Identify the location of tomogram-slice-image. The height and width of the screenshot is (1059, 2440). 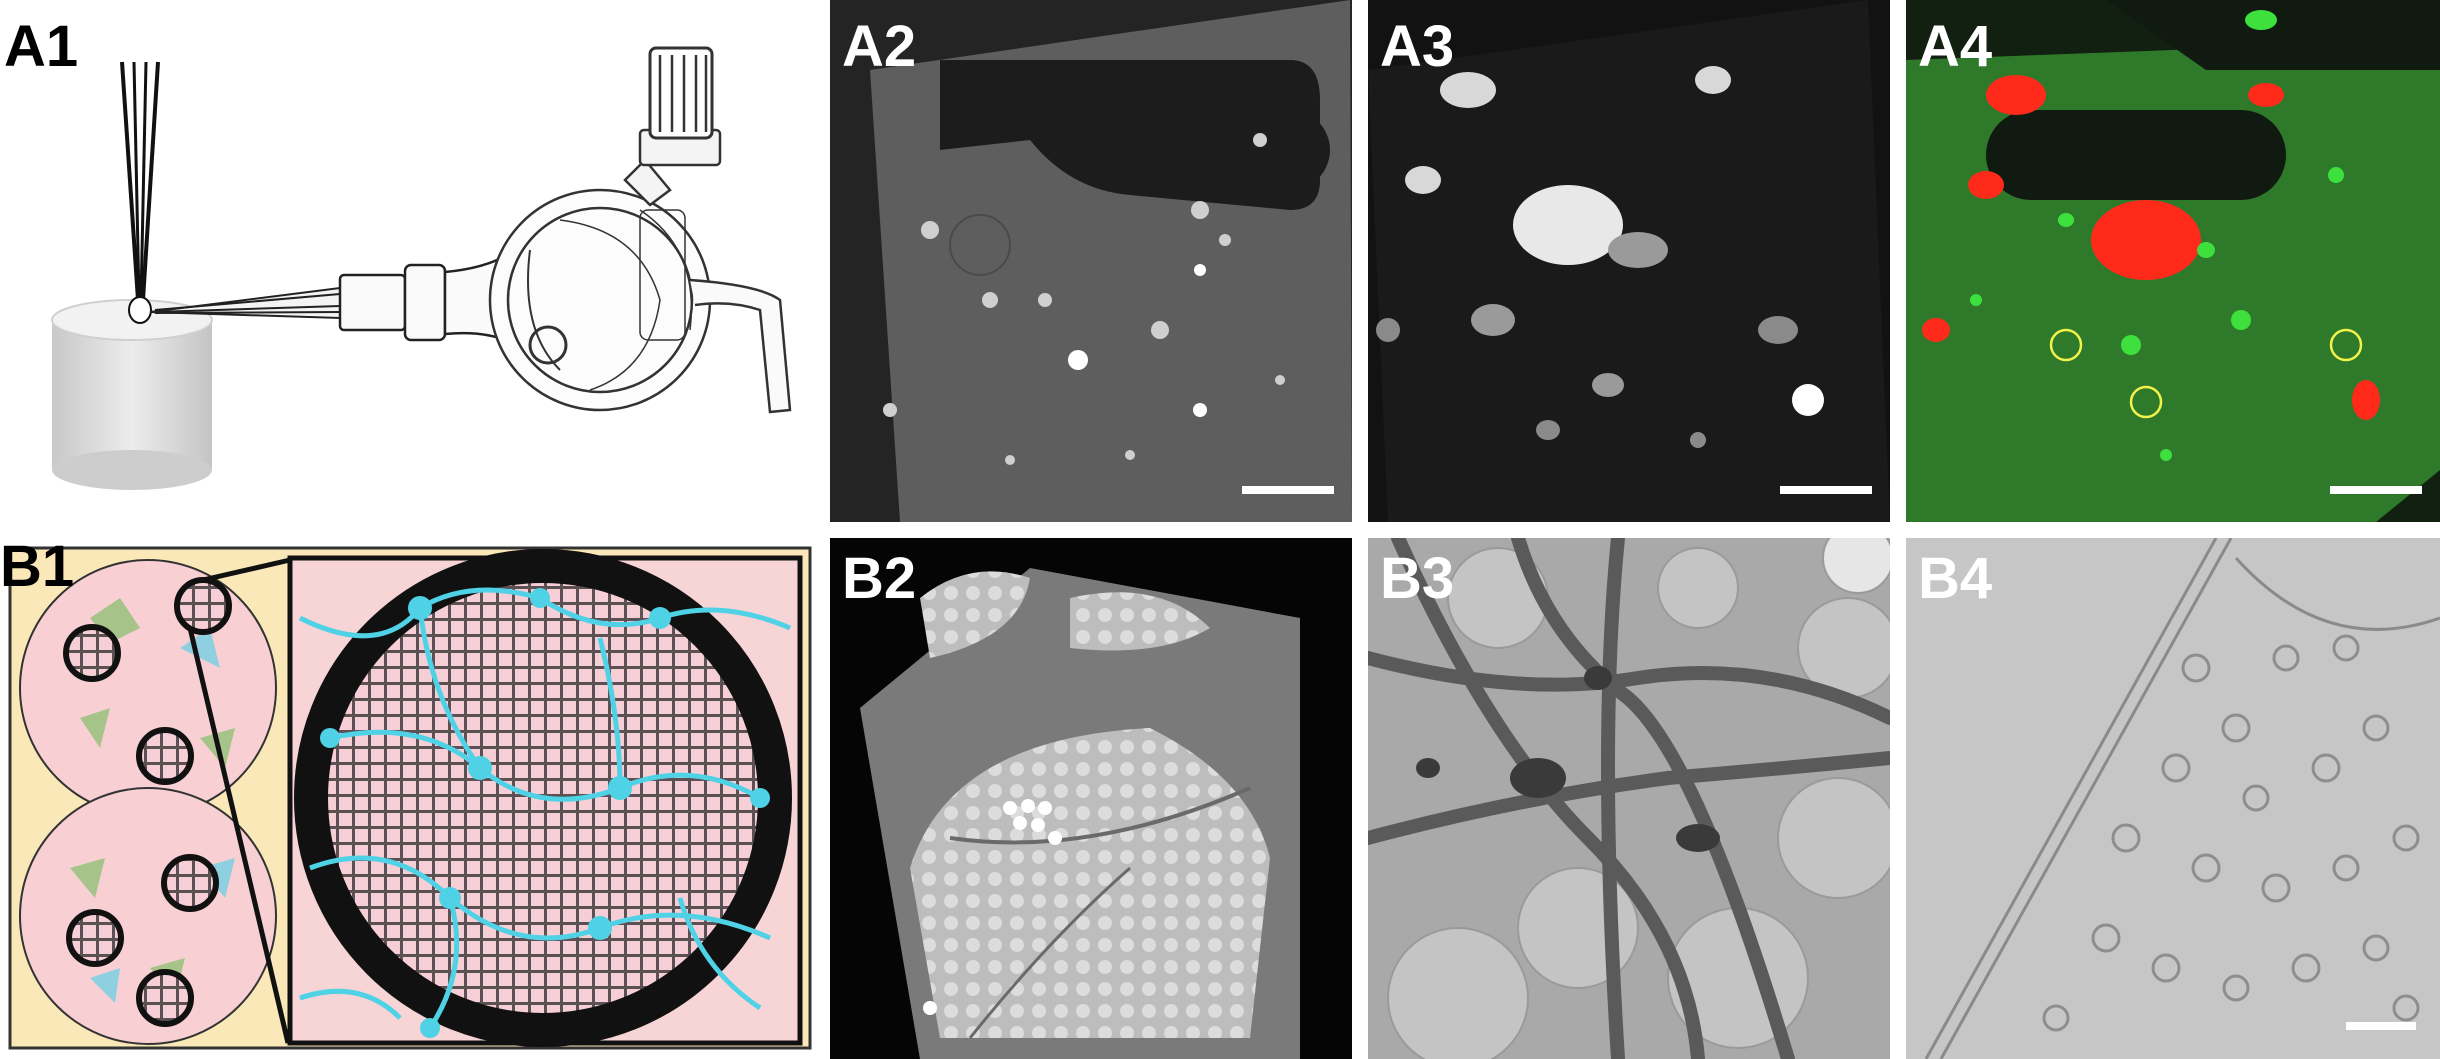
(2173, 798).